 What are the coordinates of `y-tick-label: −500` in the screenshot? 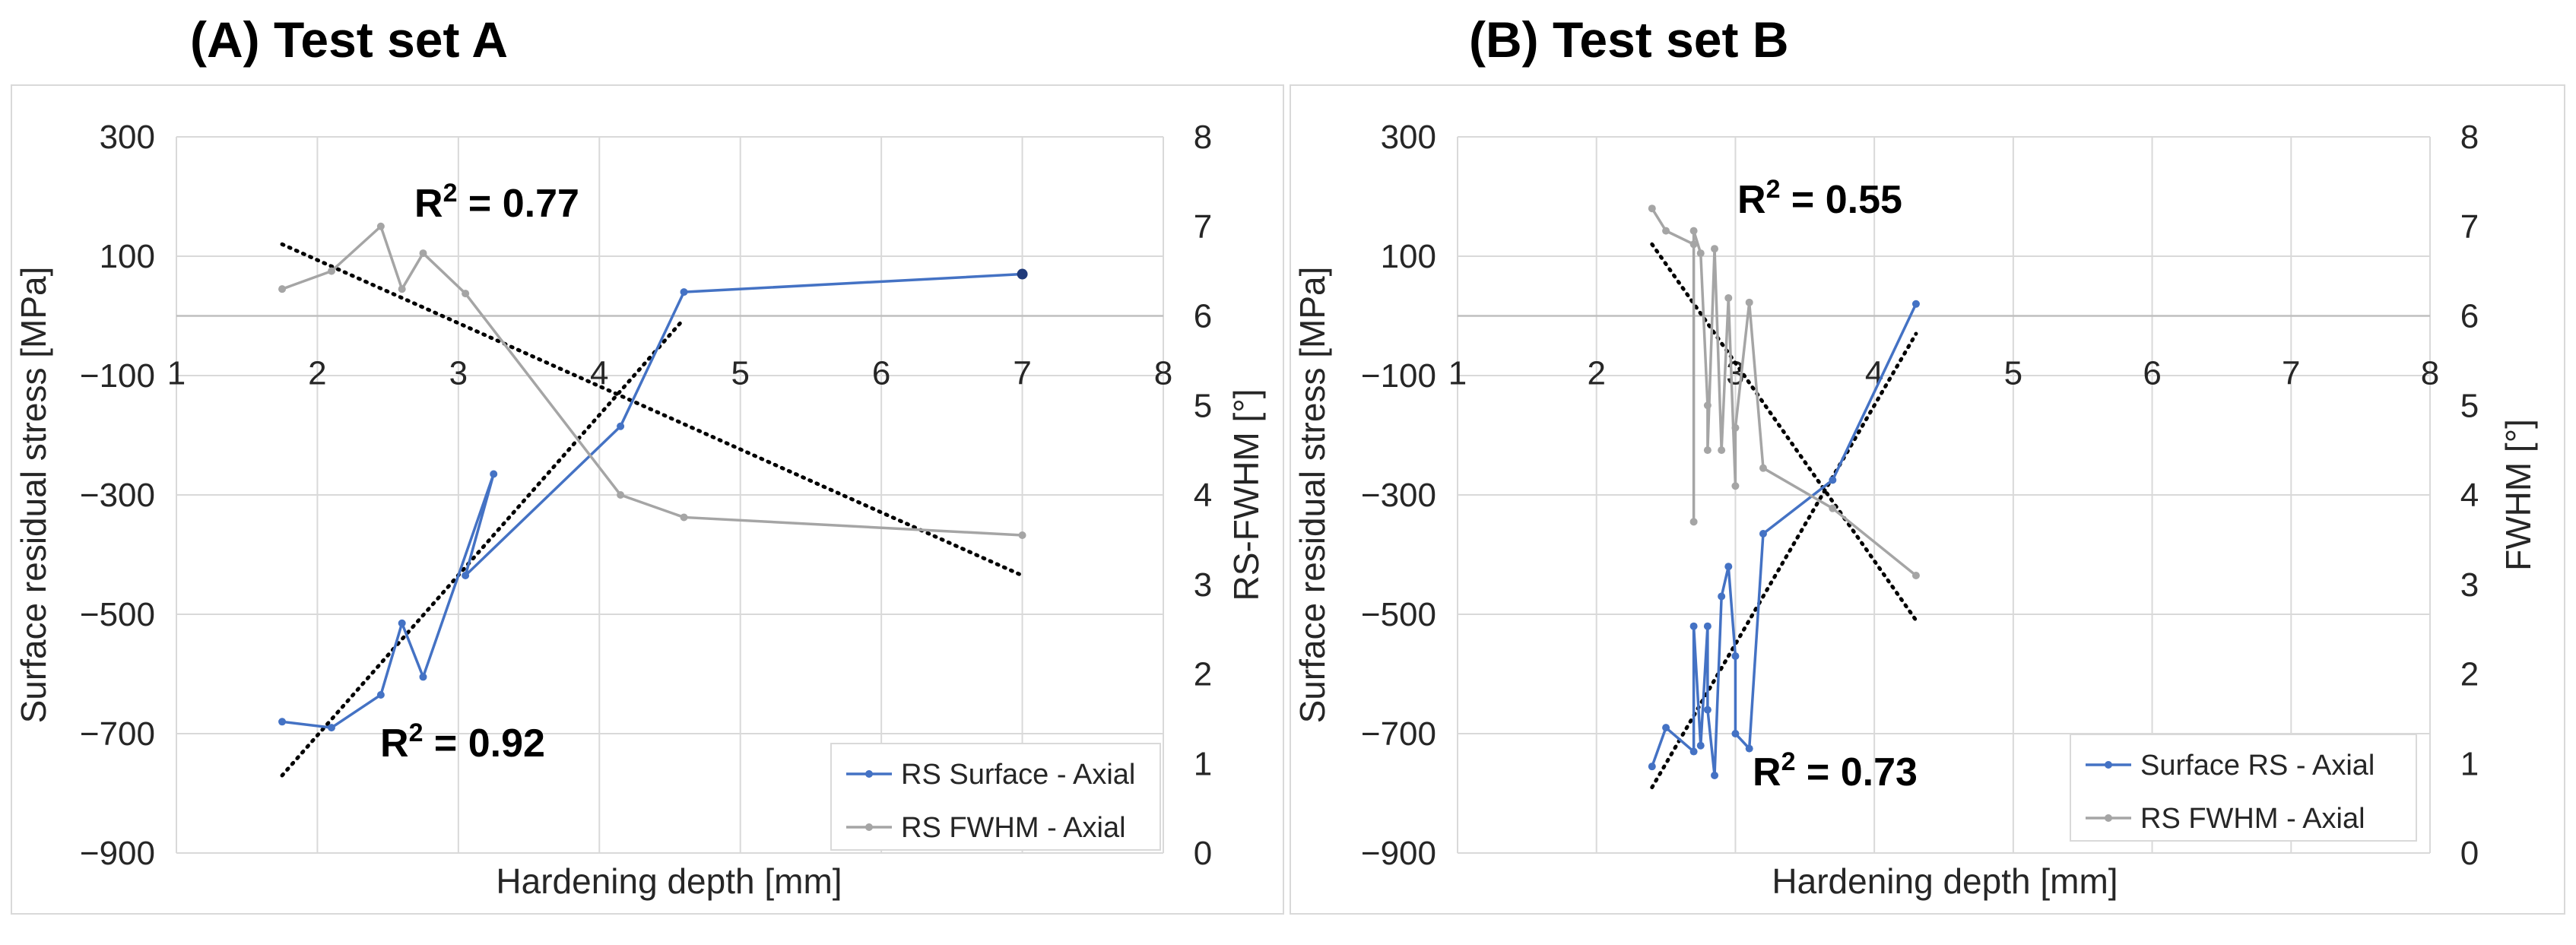 It's located at (1398, 614).